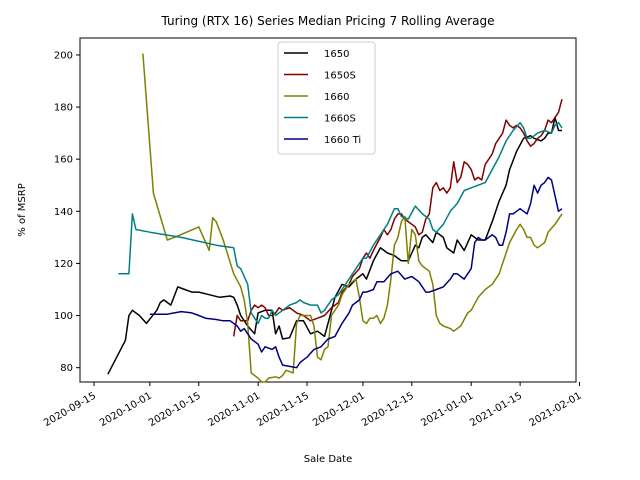  I want to click on legend-box, so click(326, 98).